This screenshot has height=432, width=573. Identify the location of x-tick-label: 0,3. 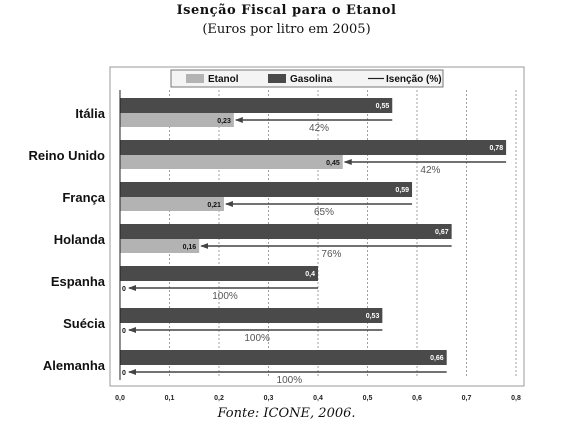
(269, 398).